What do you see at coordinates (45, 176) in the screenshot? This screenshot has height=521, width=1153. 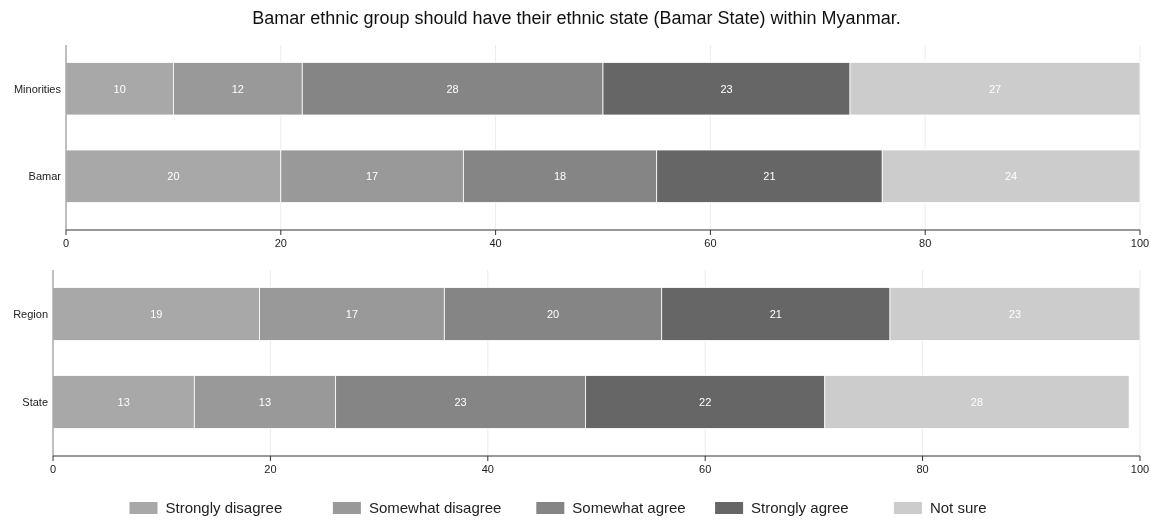 I see `y-tick-label: Bamar` at bounding box center [45, 176].